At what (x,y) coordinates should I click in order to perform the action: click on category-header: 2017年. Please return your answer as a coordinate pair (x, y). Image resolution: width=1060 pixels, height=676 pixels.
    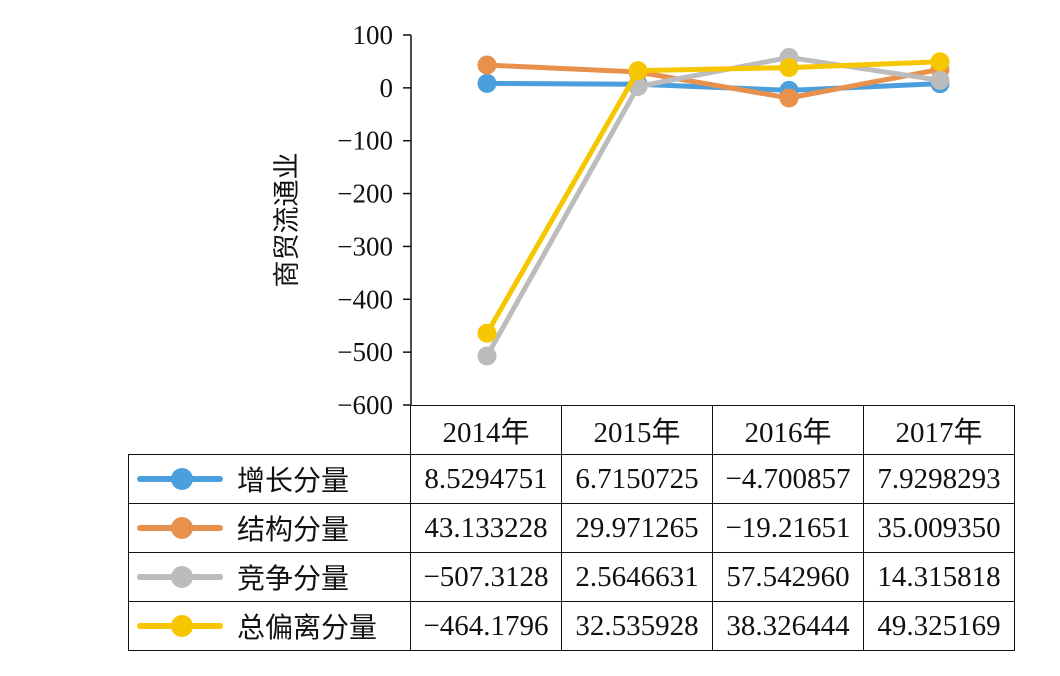
    Looking at the image, I should click on (939, 430).